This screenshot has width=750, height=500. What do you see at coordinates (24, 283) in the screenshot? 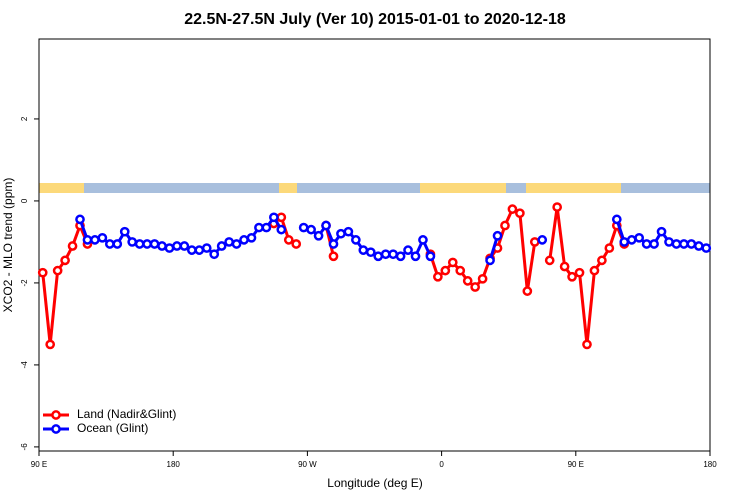
I see `y-tick-label: -2` at bounding box center [24, 283].